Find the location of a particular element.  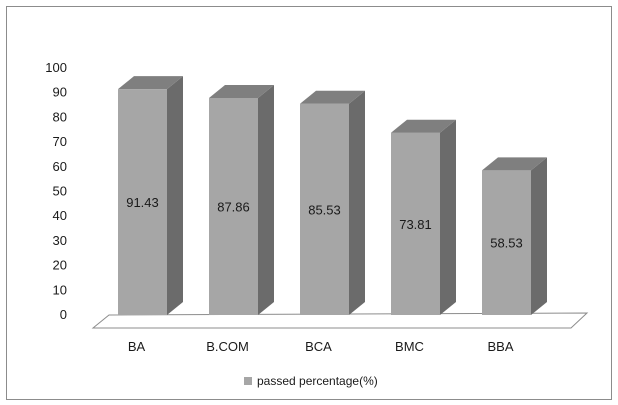

y-tick-label: 30 is located at coordinates (60, 240).